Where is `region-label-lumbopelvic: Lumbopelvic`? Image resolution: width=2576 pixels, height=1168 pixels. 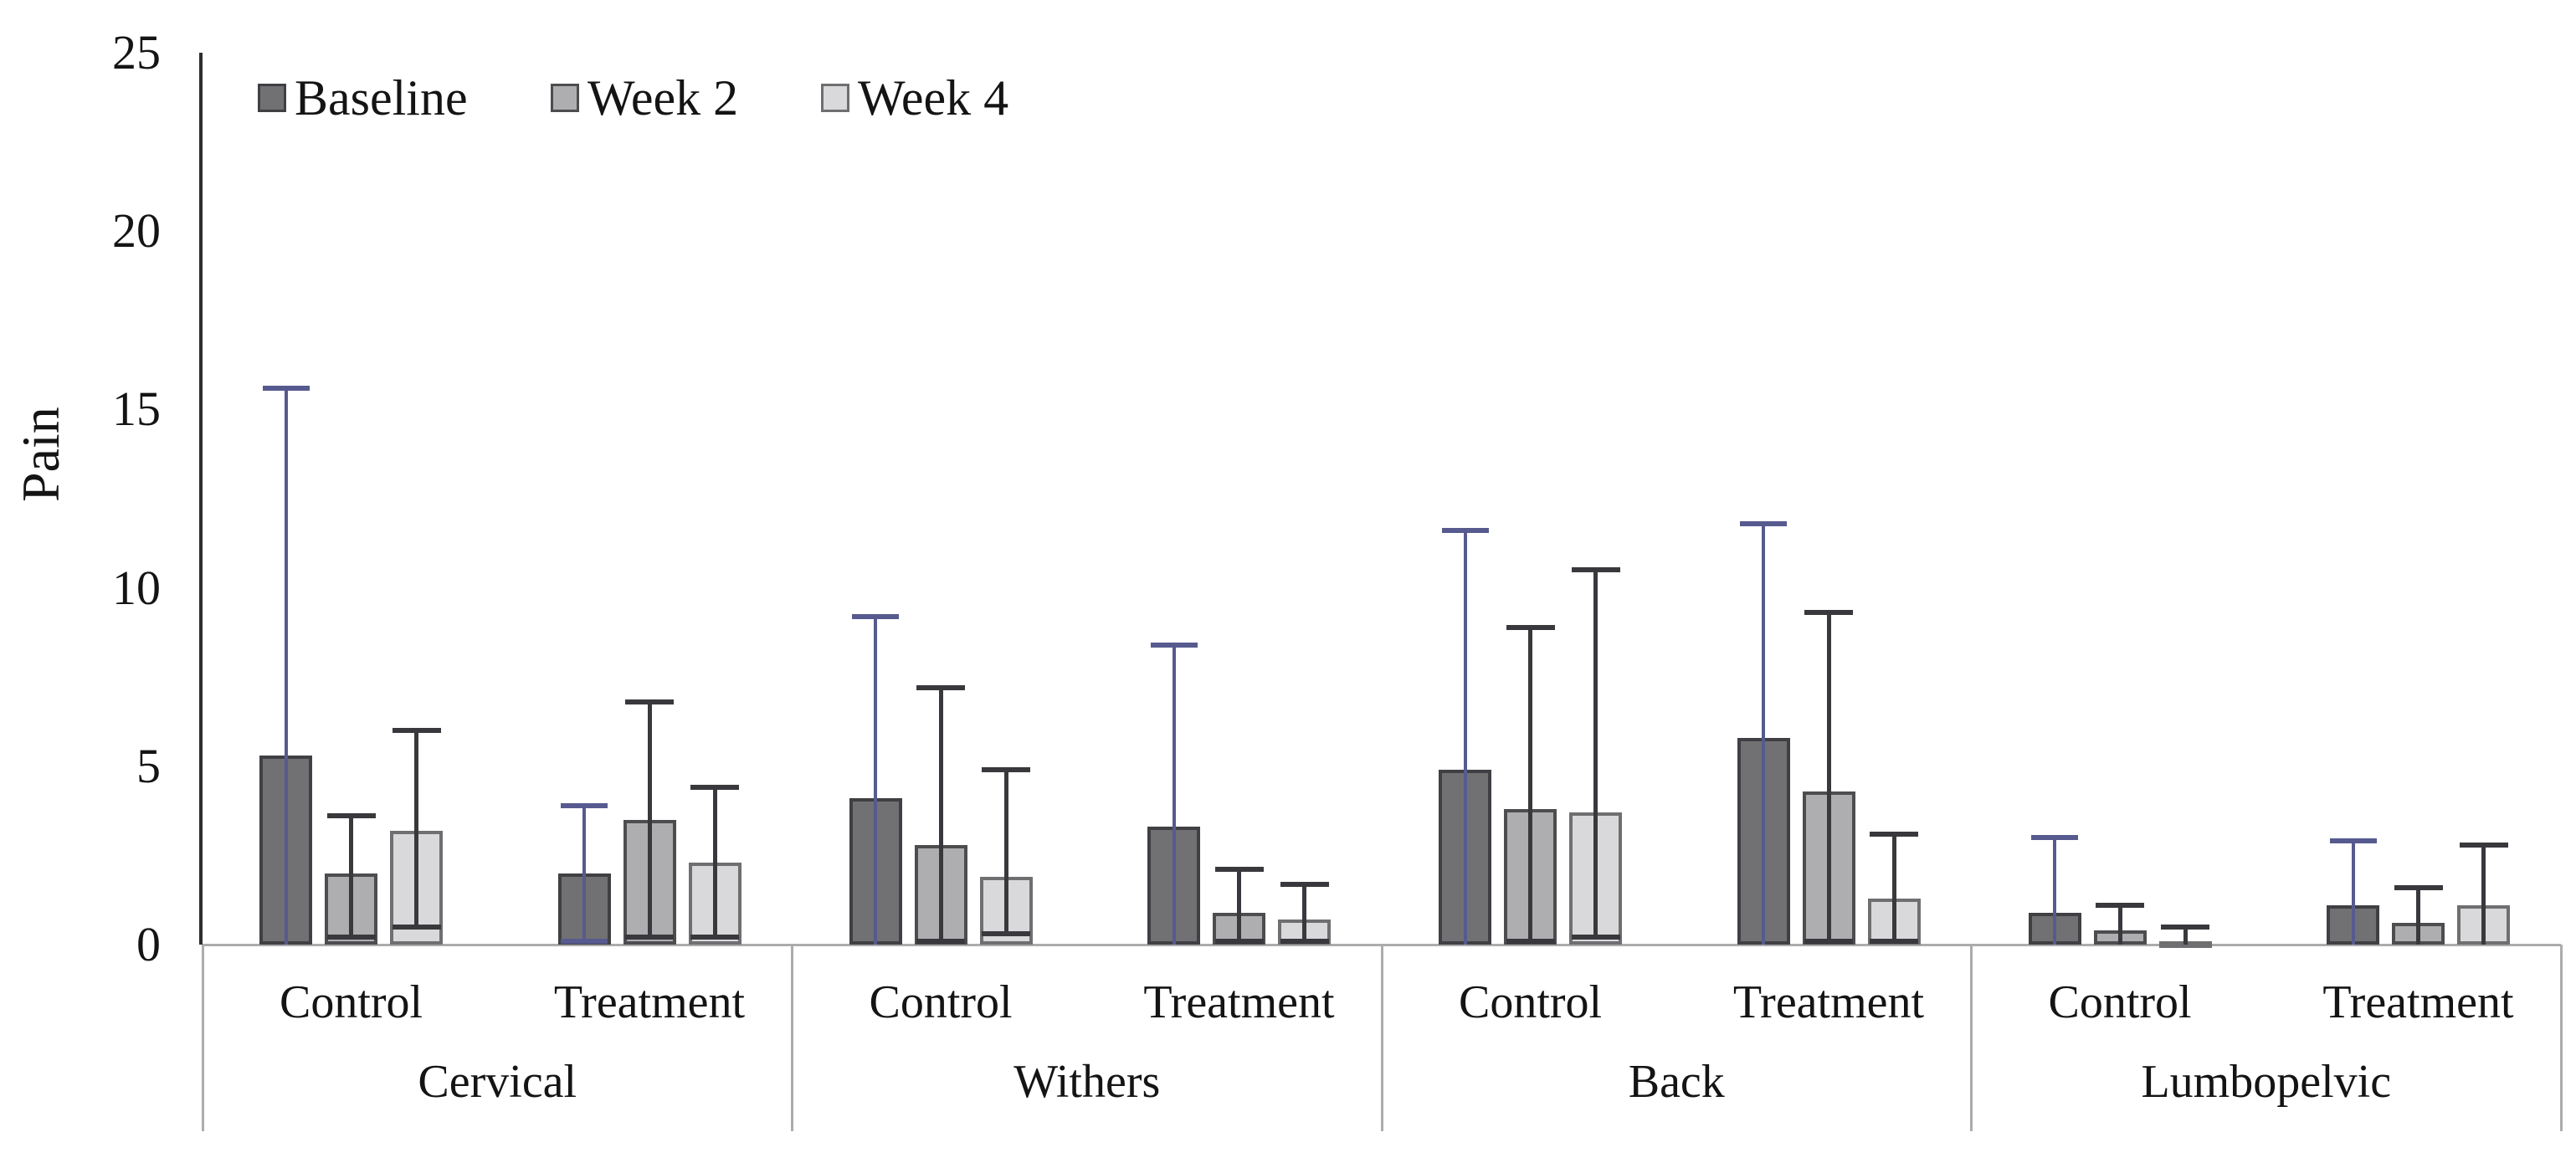
region-label-lumbopelvic: Lumbopelvic is located at coordinates (2266, 1082).